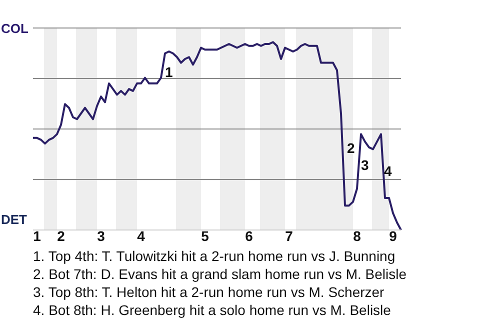 The width and height of the screenshot is (480, 320). Describe the element at coordinates (141, 236) in the screenshot. I see `x-tick-label: 4` at that location.